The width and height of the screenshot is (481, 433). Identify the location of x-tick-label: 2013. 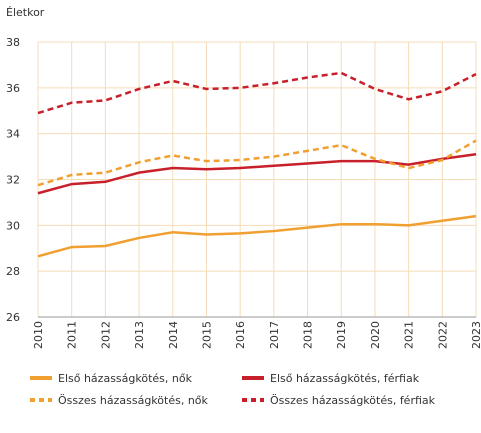
(139, 335).